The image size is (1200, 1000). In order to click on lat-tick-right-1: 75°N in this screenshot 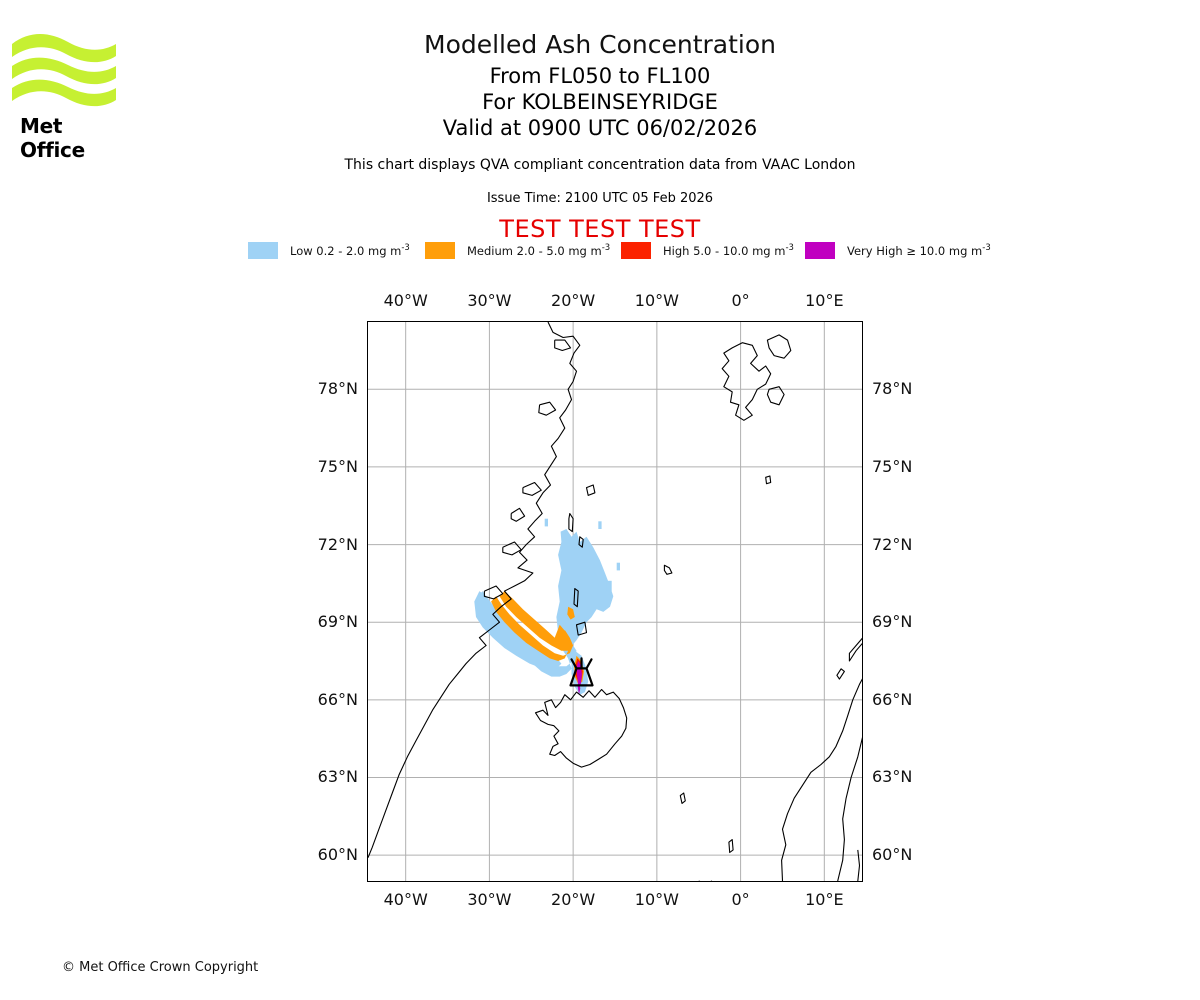, I will do `click(892, 466)`.